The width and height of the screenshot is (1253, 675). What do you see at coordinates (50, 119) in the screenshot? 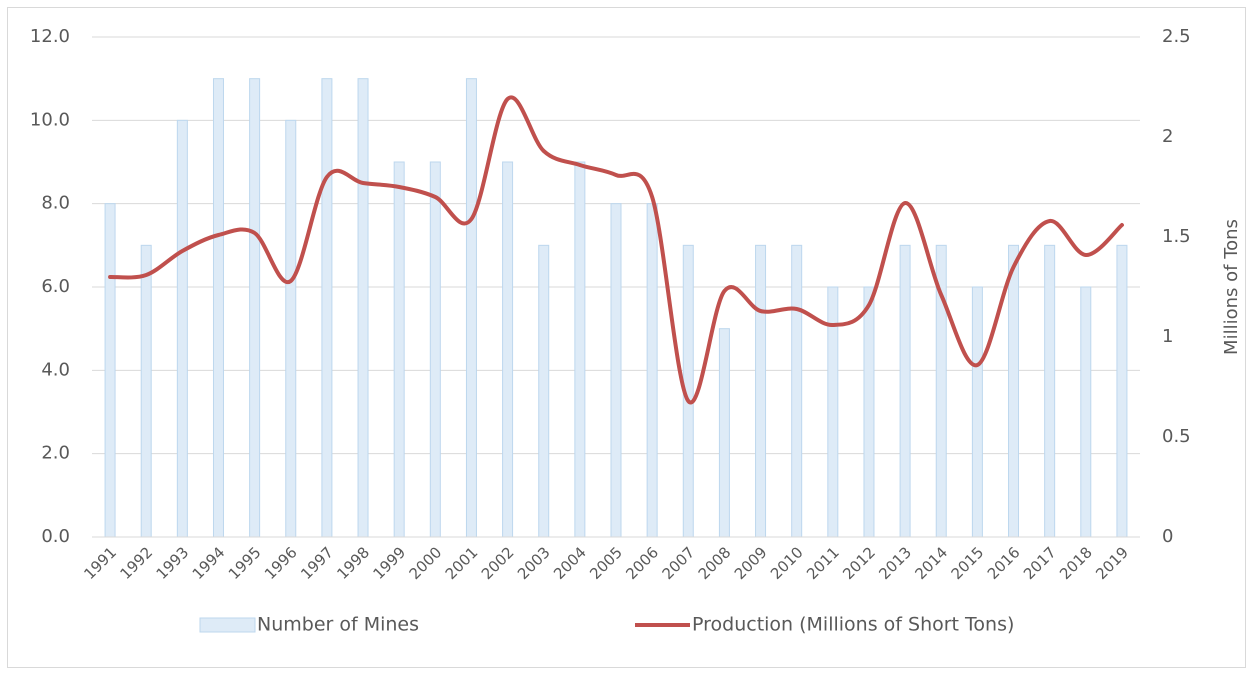
I see `y-tick-label: 10.0` at bounding box center [50, 119].